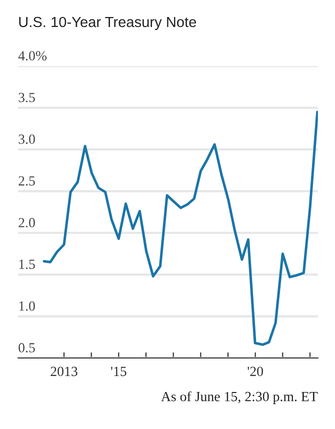  I want to click on x-tick-label: 2013, so click(64, 371).